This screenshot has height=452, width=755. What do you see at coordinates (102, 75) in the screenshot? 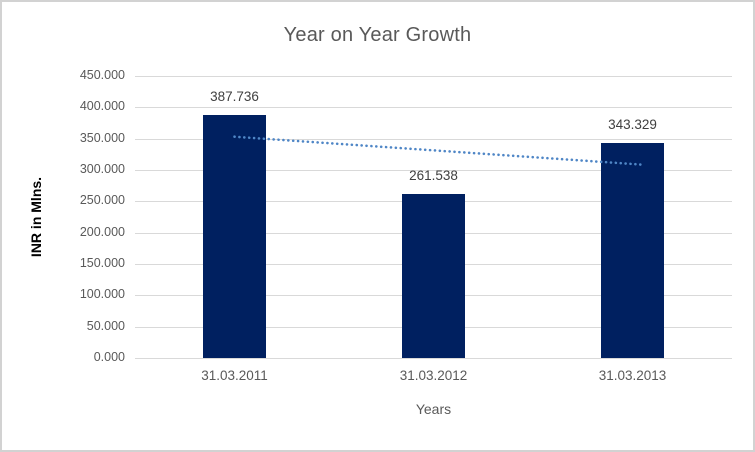
I see `y-axis-tick-label: 450.000` at bounding box center [102, 75].